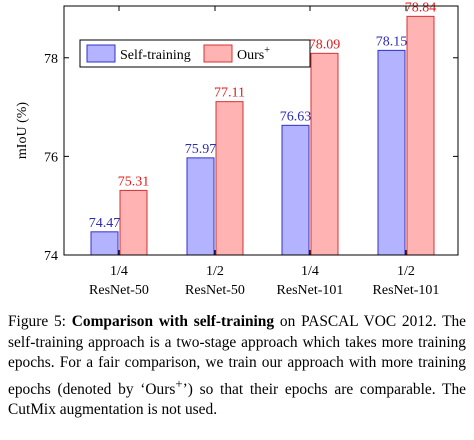 The width and height of the screenshot is (474, 440). I want to click on value-label-self-training: 75.97, so click(201, 149).